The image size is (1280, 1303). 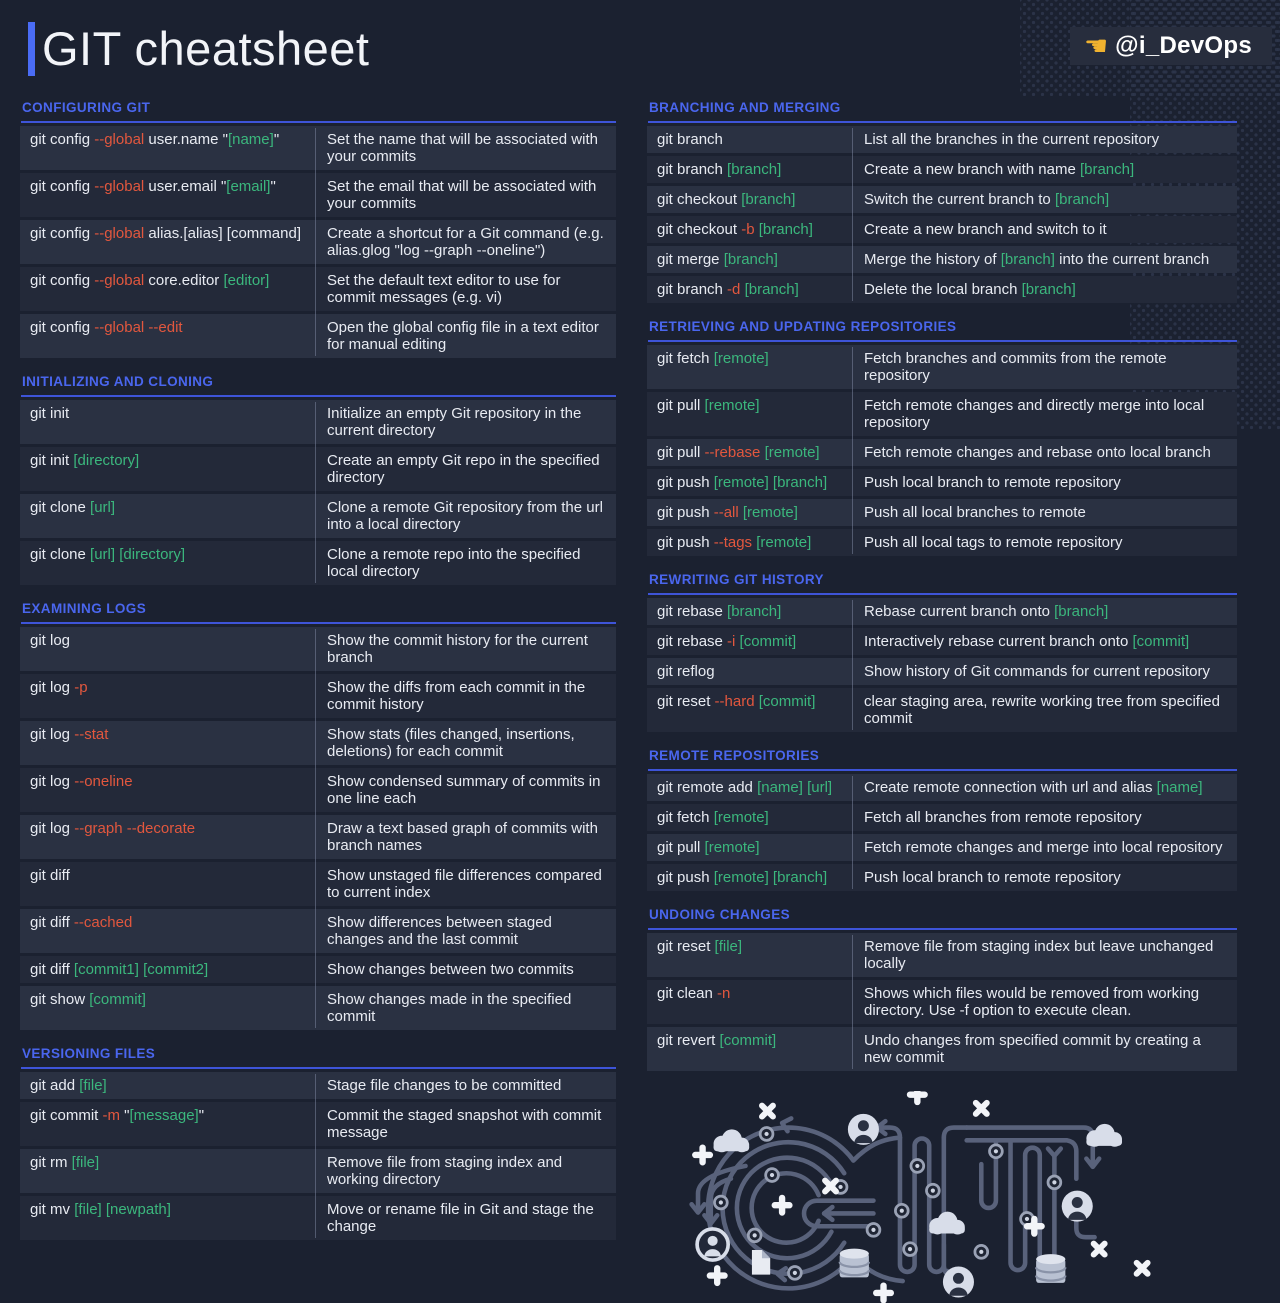 I want to click on text-segment: ", so click(x=276, y=139).